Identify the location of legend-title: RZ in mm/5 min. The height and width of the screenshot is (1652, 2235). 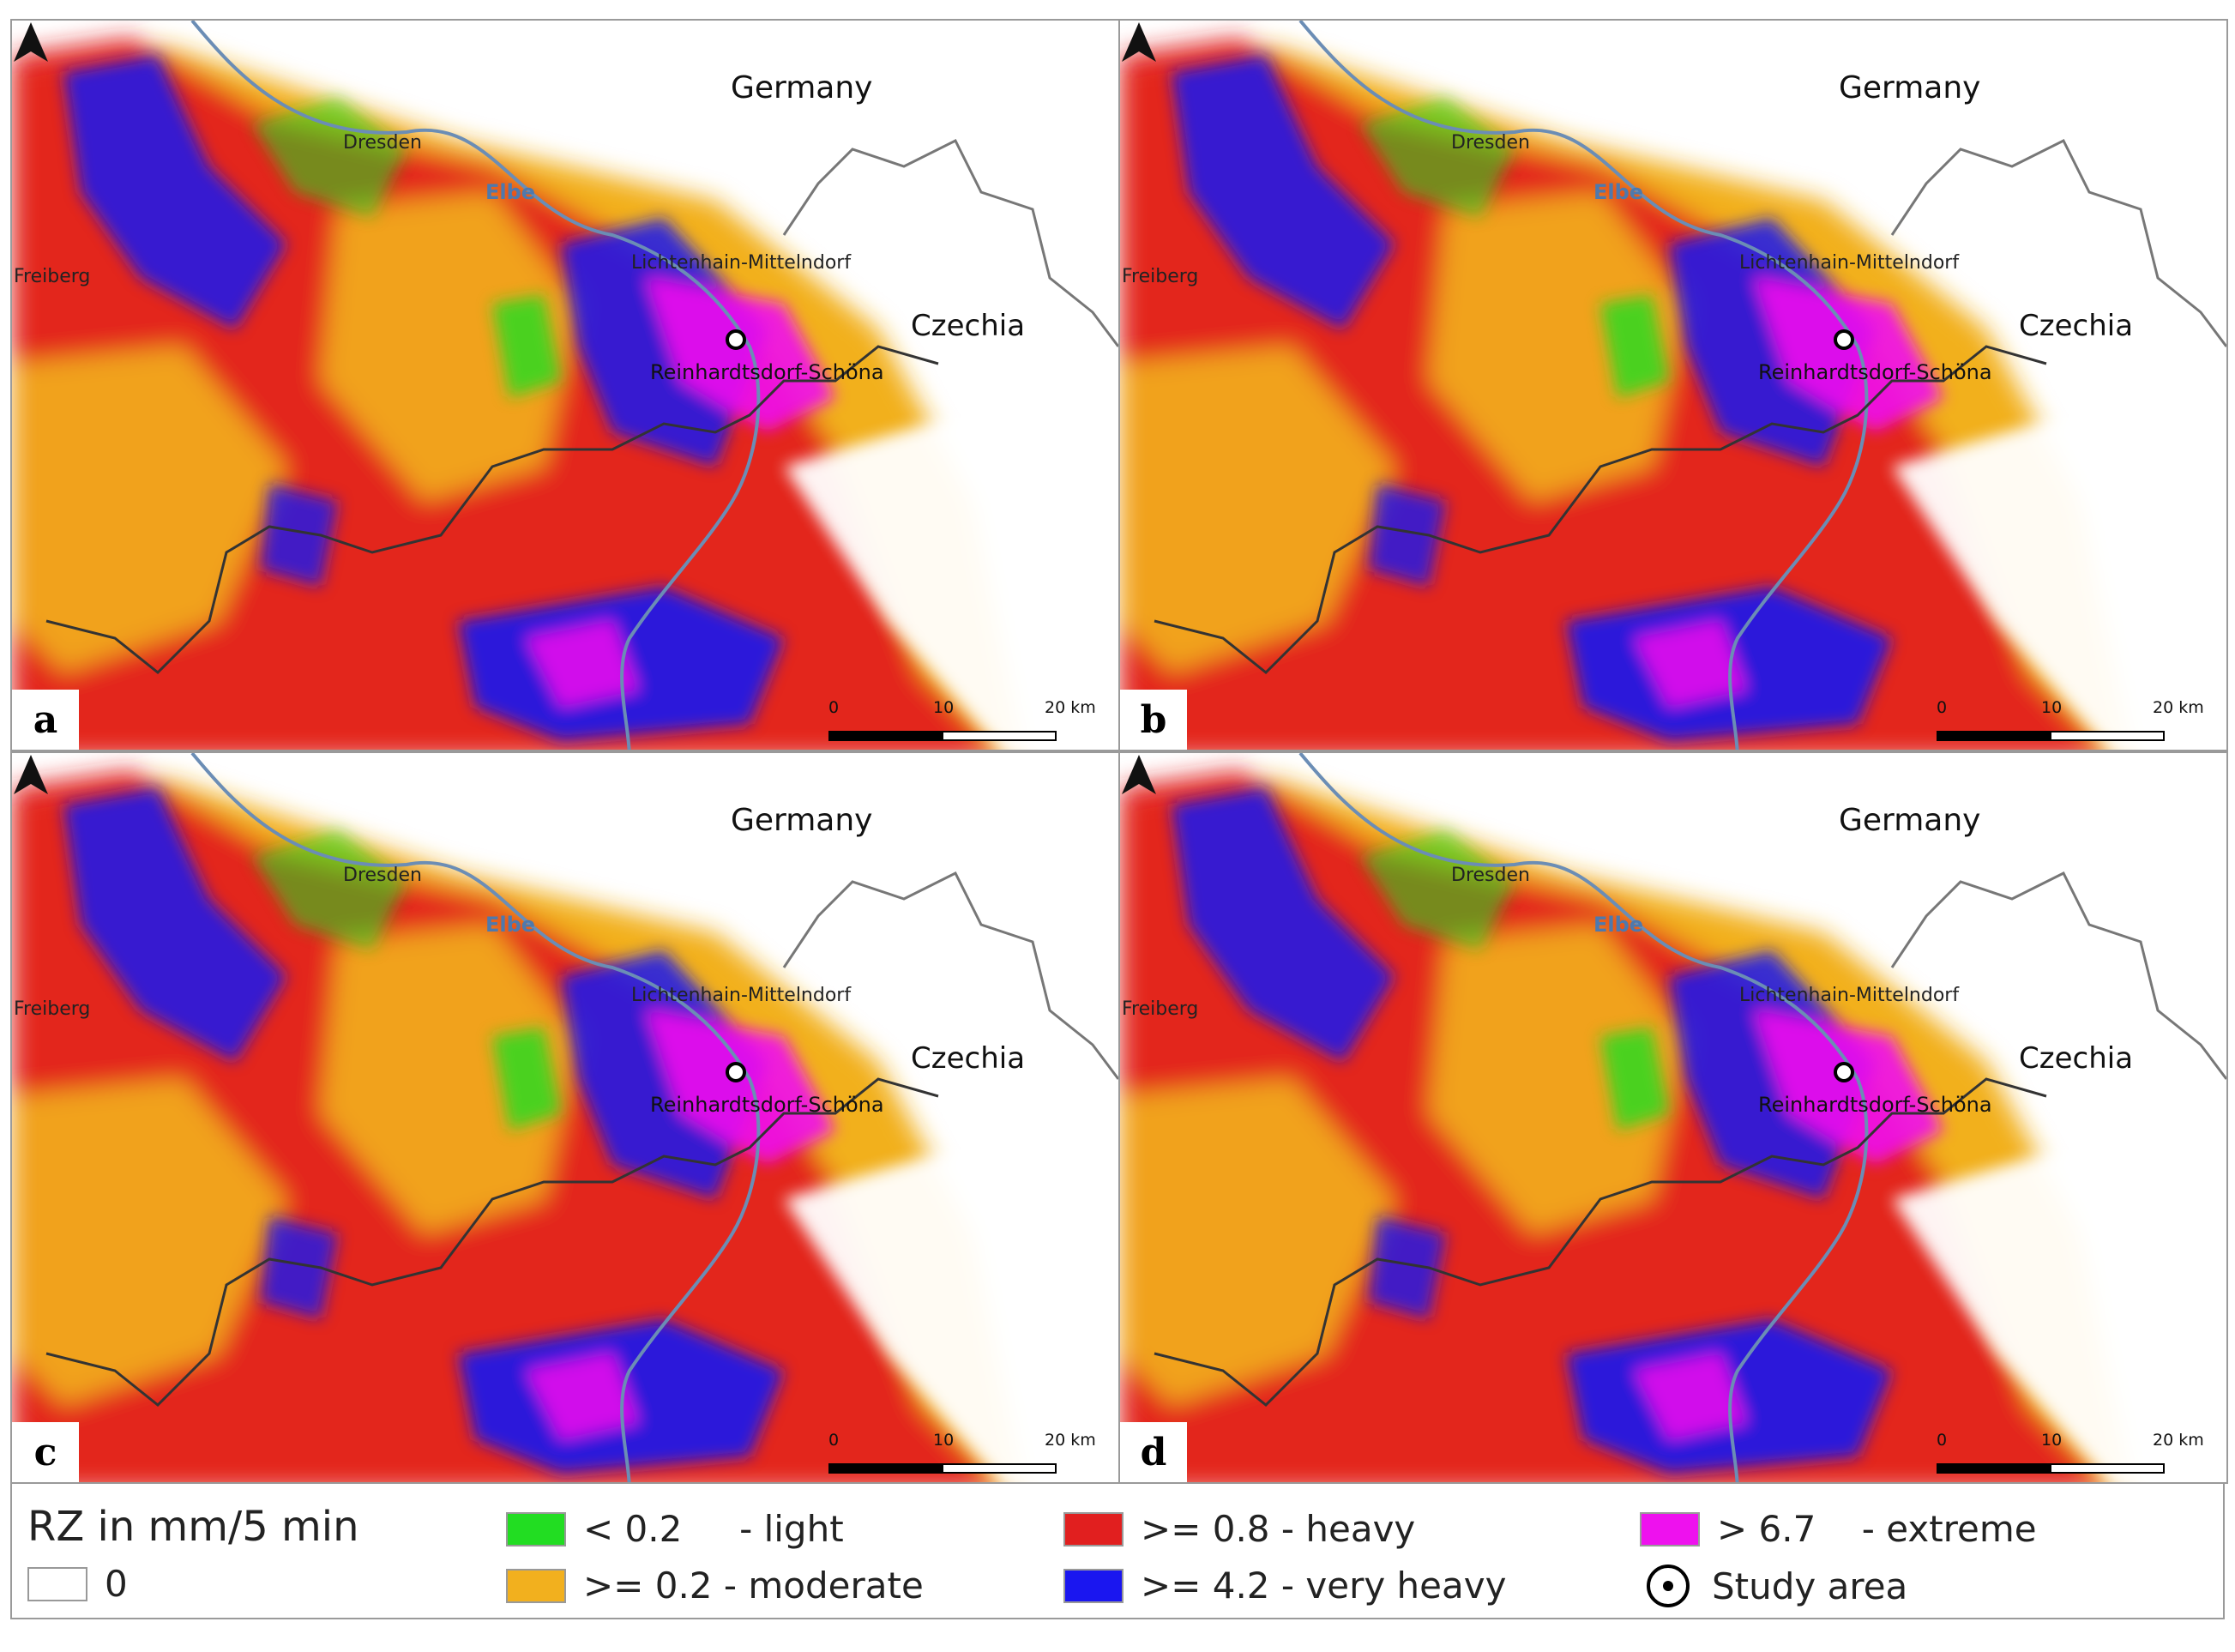
(193, 1527).